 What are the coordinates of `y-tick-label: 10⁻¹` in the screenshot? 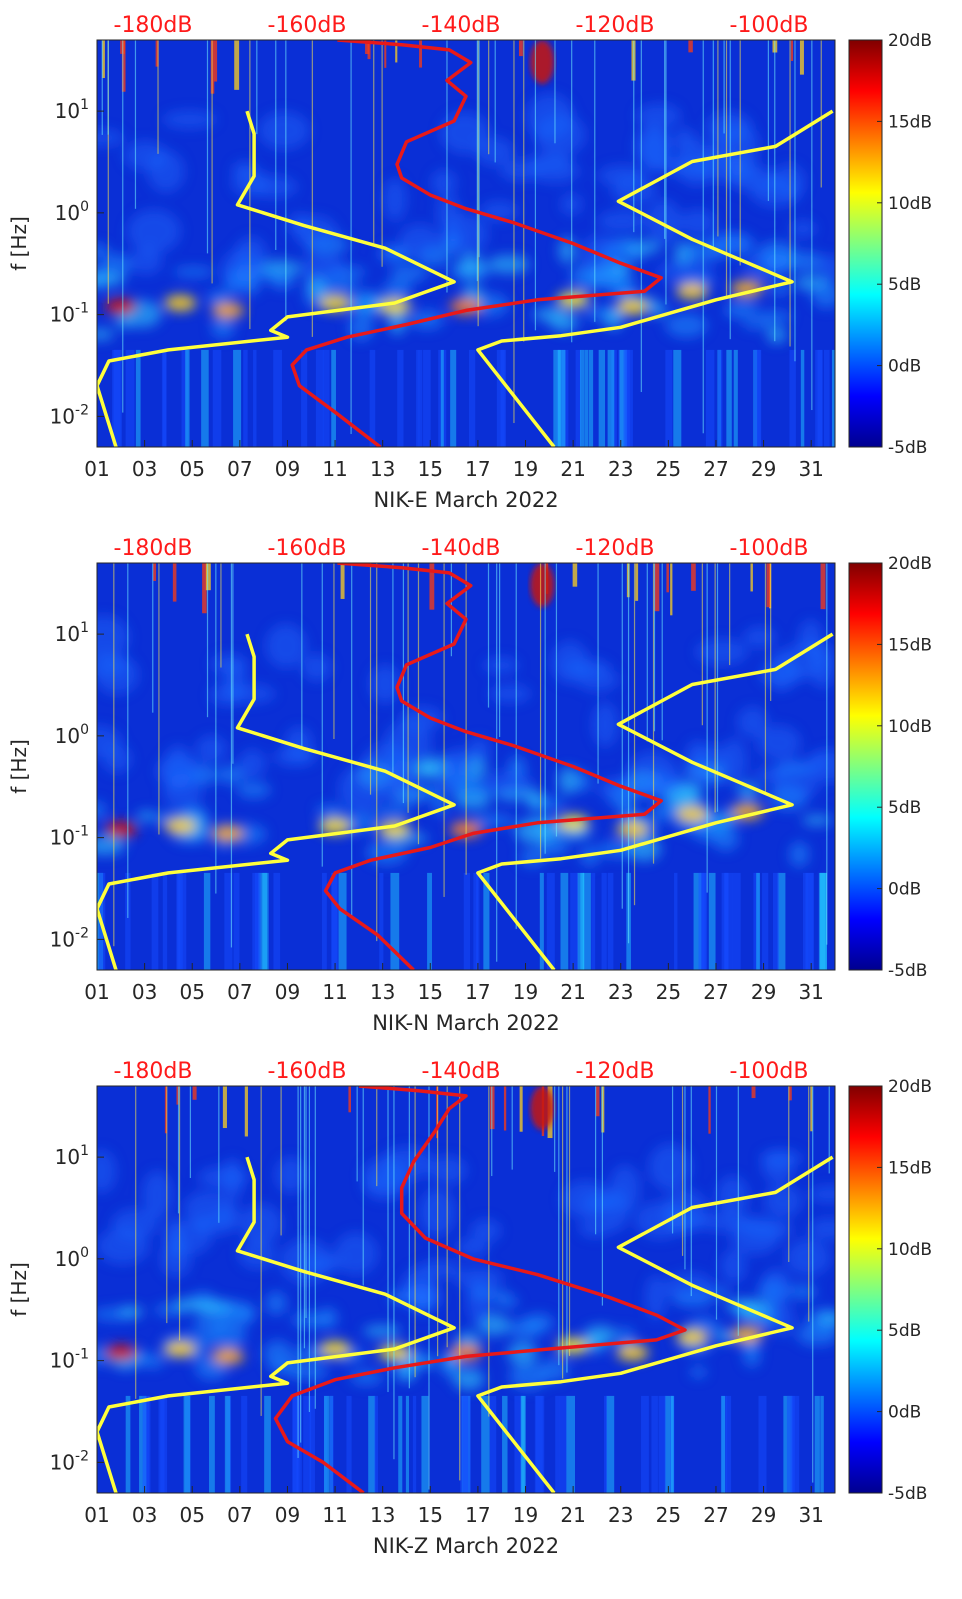 It's located at (69, 837).